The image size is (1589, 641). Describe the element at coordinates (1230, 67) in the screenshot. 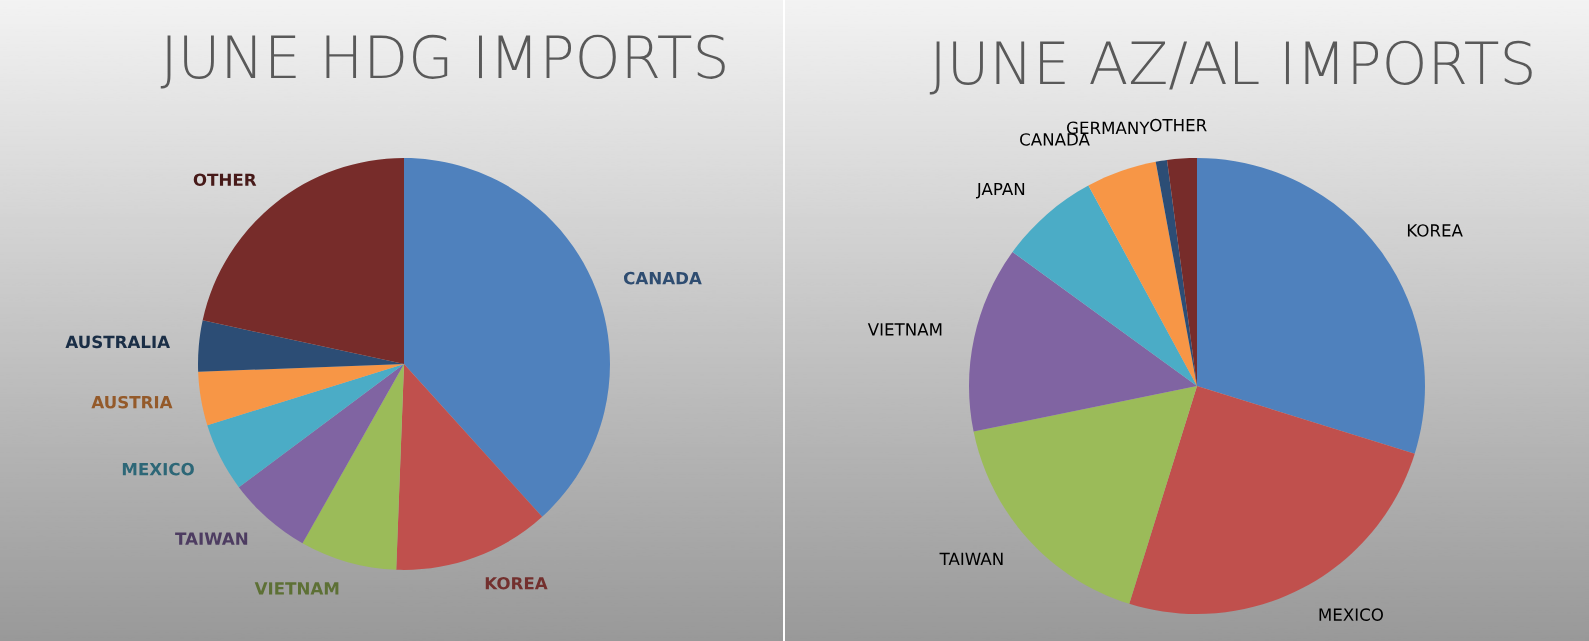

I see `chart-title: JUNE AZ/AL IMPORTS` at that location.